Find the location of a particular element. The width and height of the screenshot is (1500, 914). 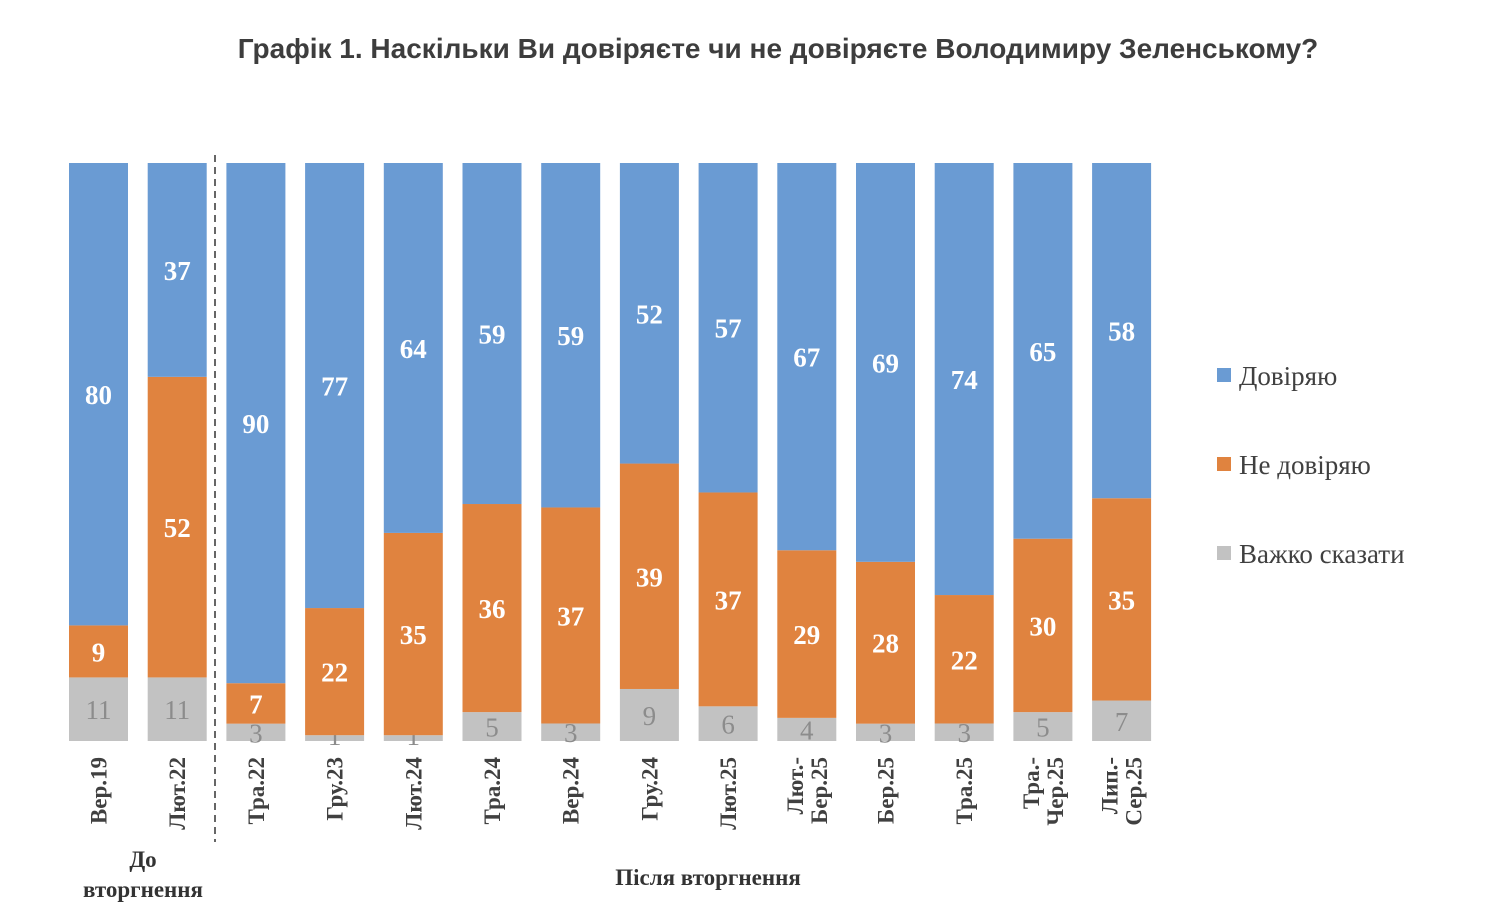

svg-text: Вер.24 is located at coordinates (571, 791).